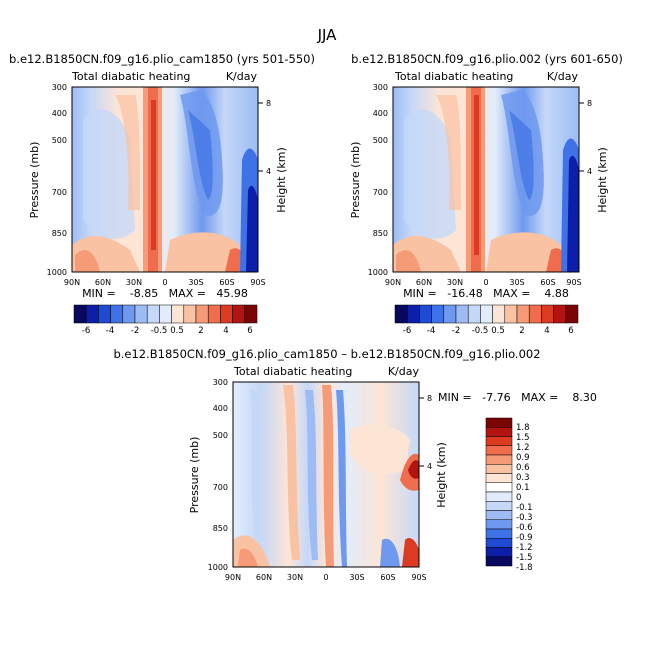 This screenshot has height=654, width=654. Describe the element at coordinates (483, 282) in the screenshot. I see `x-axis: 90N 60N 30N 0 30S 60S 90S` at that location.